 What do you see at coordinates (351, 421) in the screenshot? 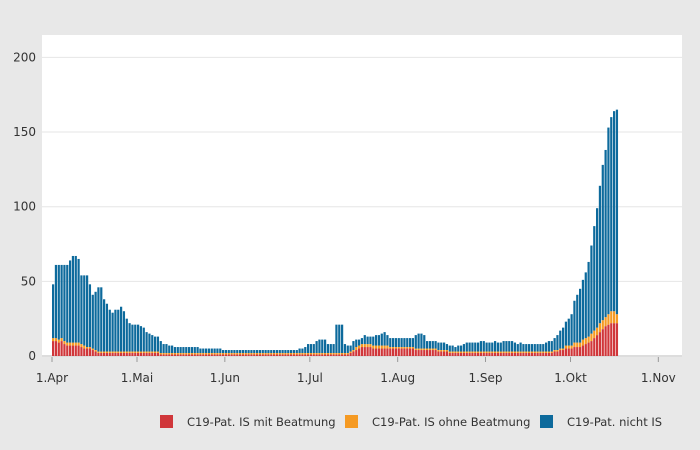
I see `legend-swatch` at bounding box center [351, 421].